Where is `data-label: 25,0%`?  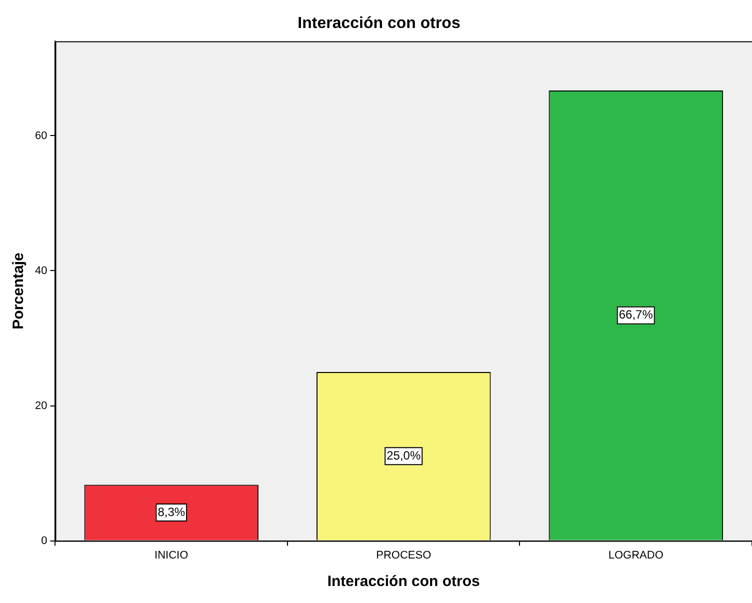
data-label: 25,0% is located at coordinates (403, 455).